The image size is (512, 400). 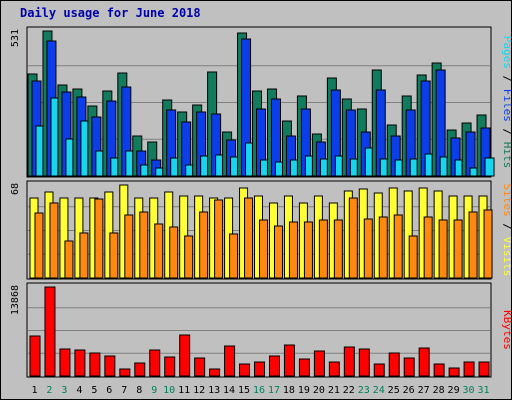 What do you see at coordinates (409, 390) in the screenshot?
I see `x-tick-label: 26` at bounding box center [409, 390].